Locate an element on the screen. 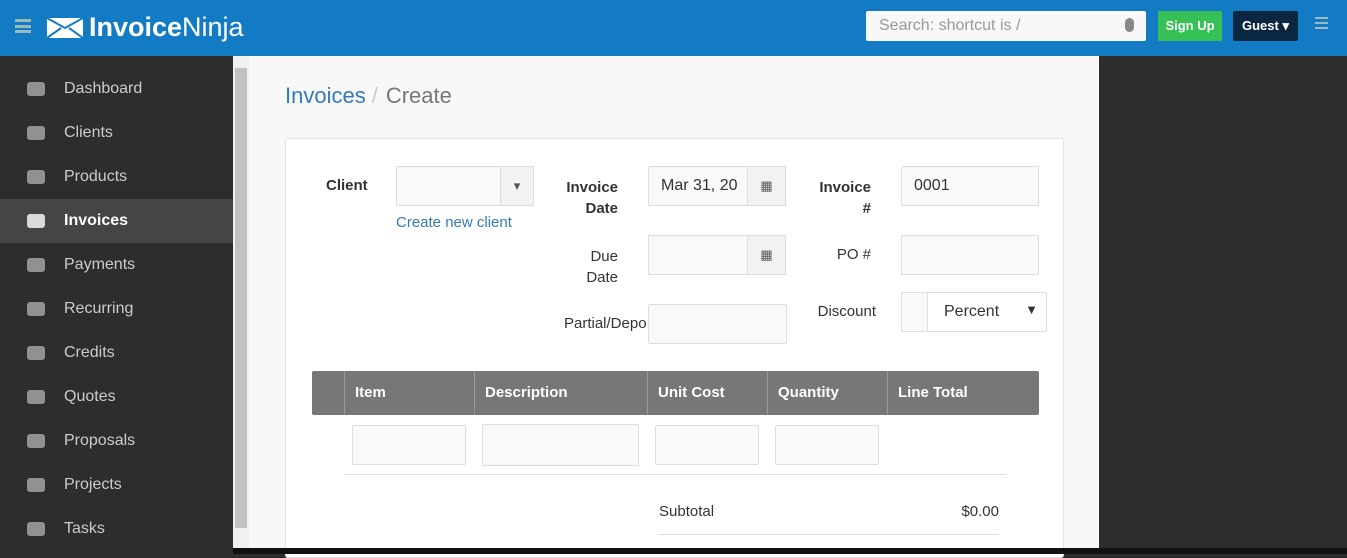 This screenshot has height=558, width=1347. sidebar-item-tasks: Tasks is located at coordinates (116, 529).